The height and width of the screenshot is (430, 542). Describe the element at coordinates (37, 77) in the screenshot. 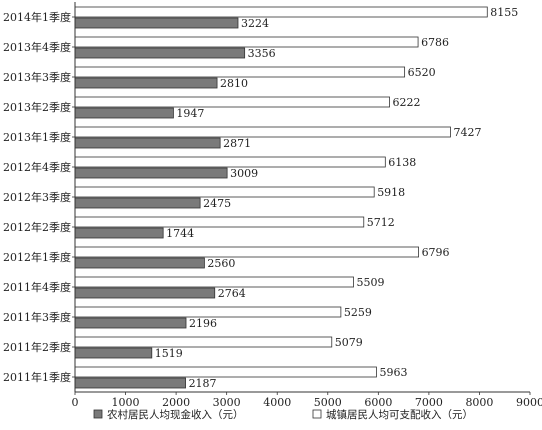

I see `category-label: 2013年3季度` at that location.